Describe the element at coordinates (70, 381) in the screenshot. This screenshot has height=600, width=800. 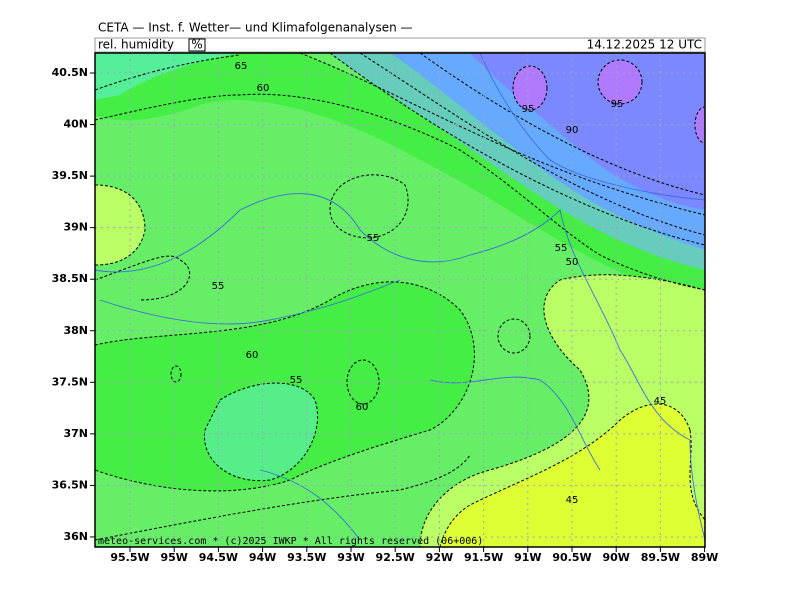
I see `y-tick-label: 37.5N` at that location.